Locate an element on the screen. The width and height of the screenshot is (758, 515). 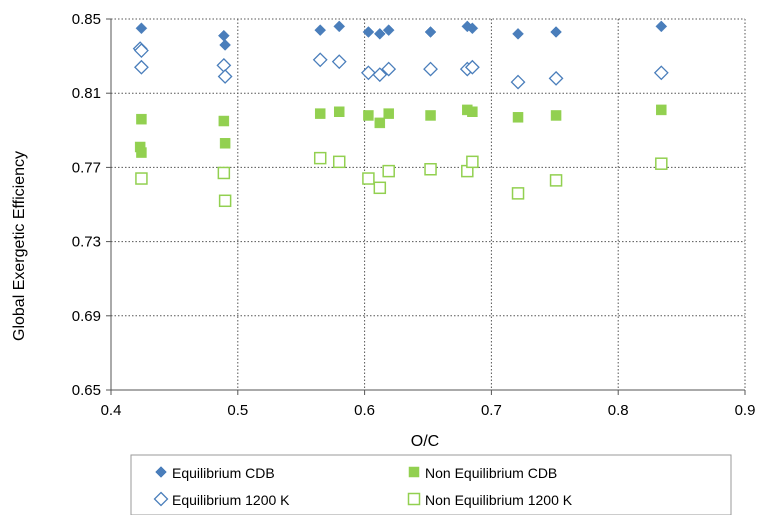
legend-box is located at coordinates (431, 484).